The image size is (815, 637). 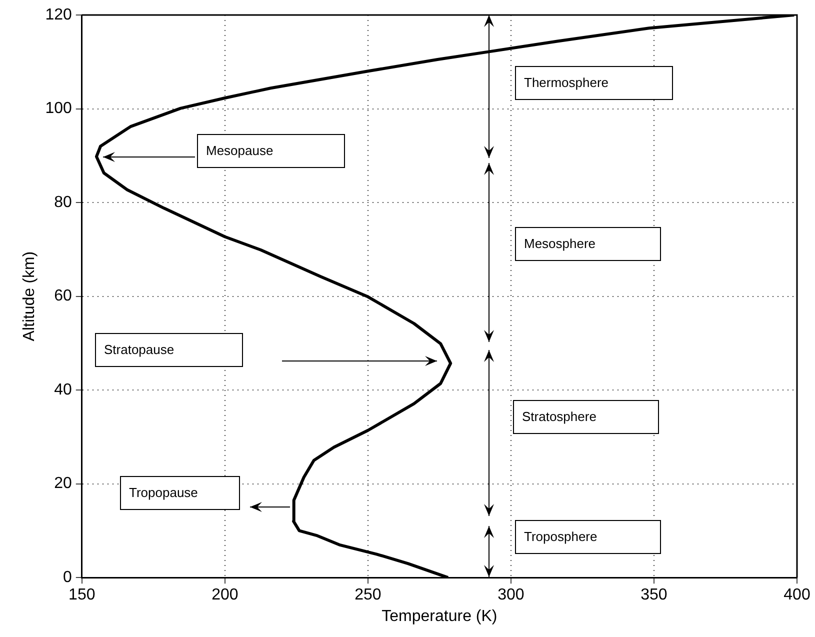 What do you see at coordinates (594, 83) in the screenshot?
I see `text-box: Thermosphere` at bounding box center [594, 83].